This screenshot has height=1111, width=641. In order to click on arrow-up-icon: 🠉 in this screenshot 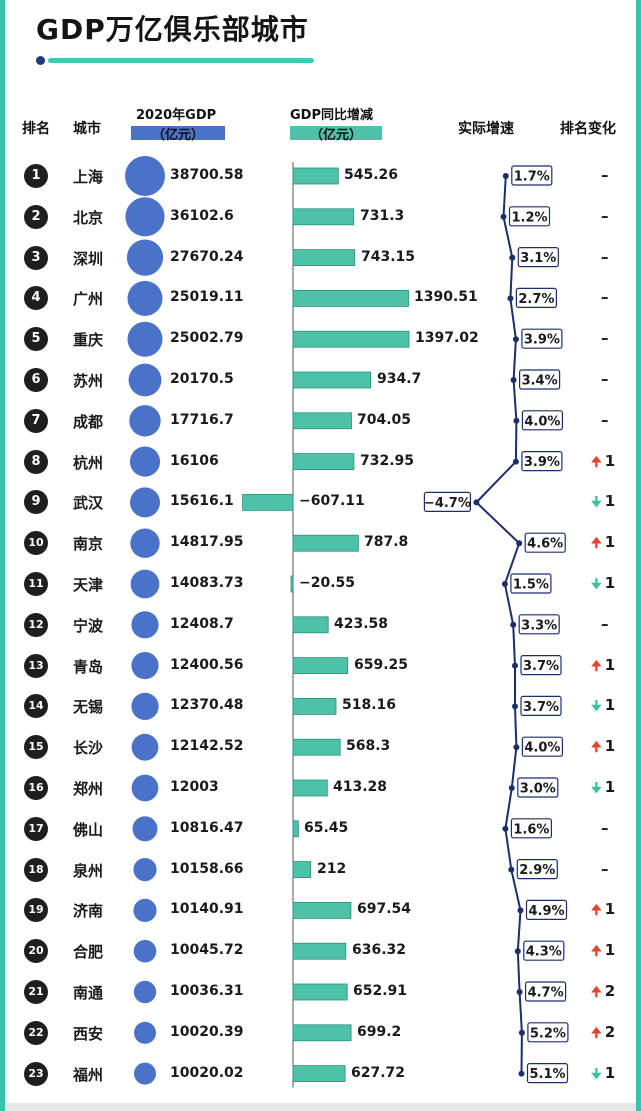, I will do `click(596, 911)`.